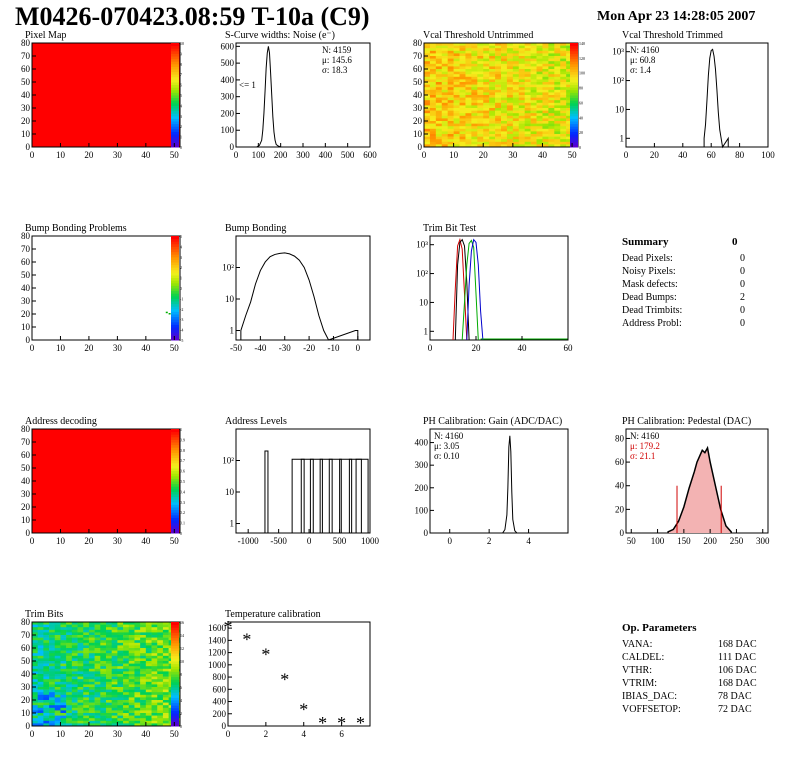 The image size is (796, 772). I want to click on annotation-label: <= 1, so click(247, 85).